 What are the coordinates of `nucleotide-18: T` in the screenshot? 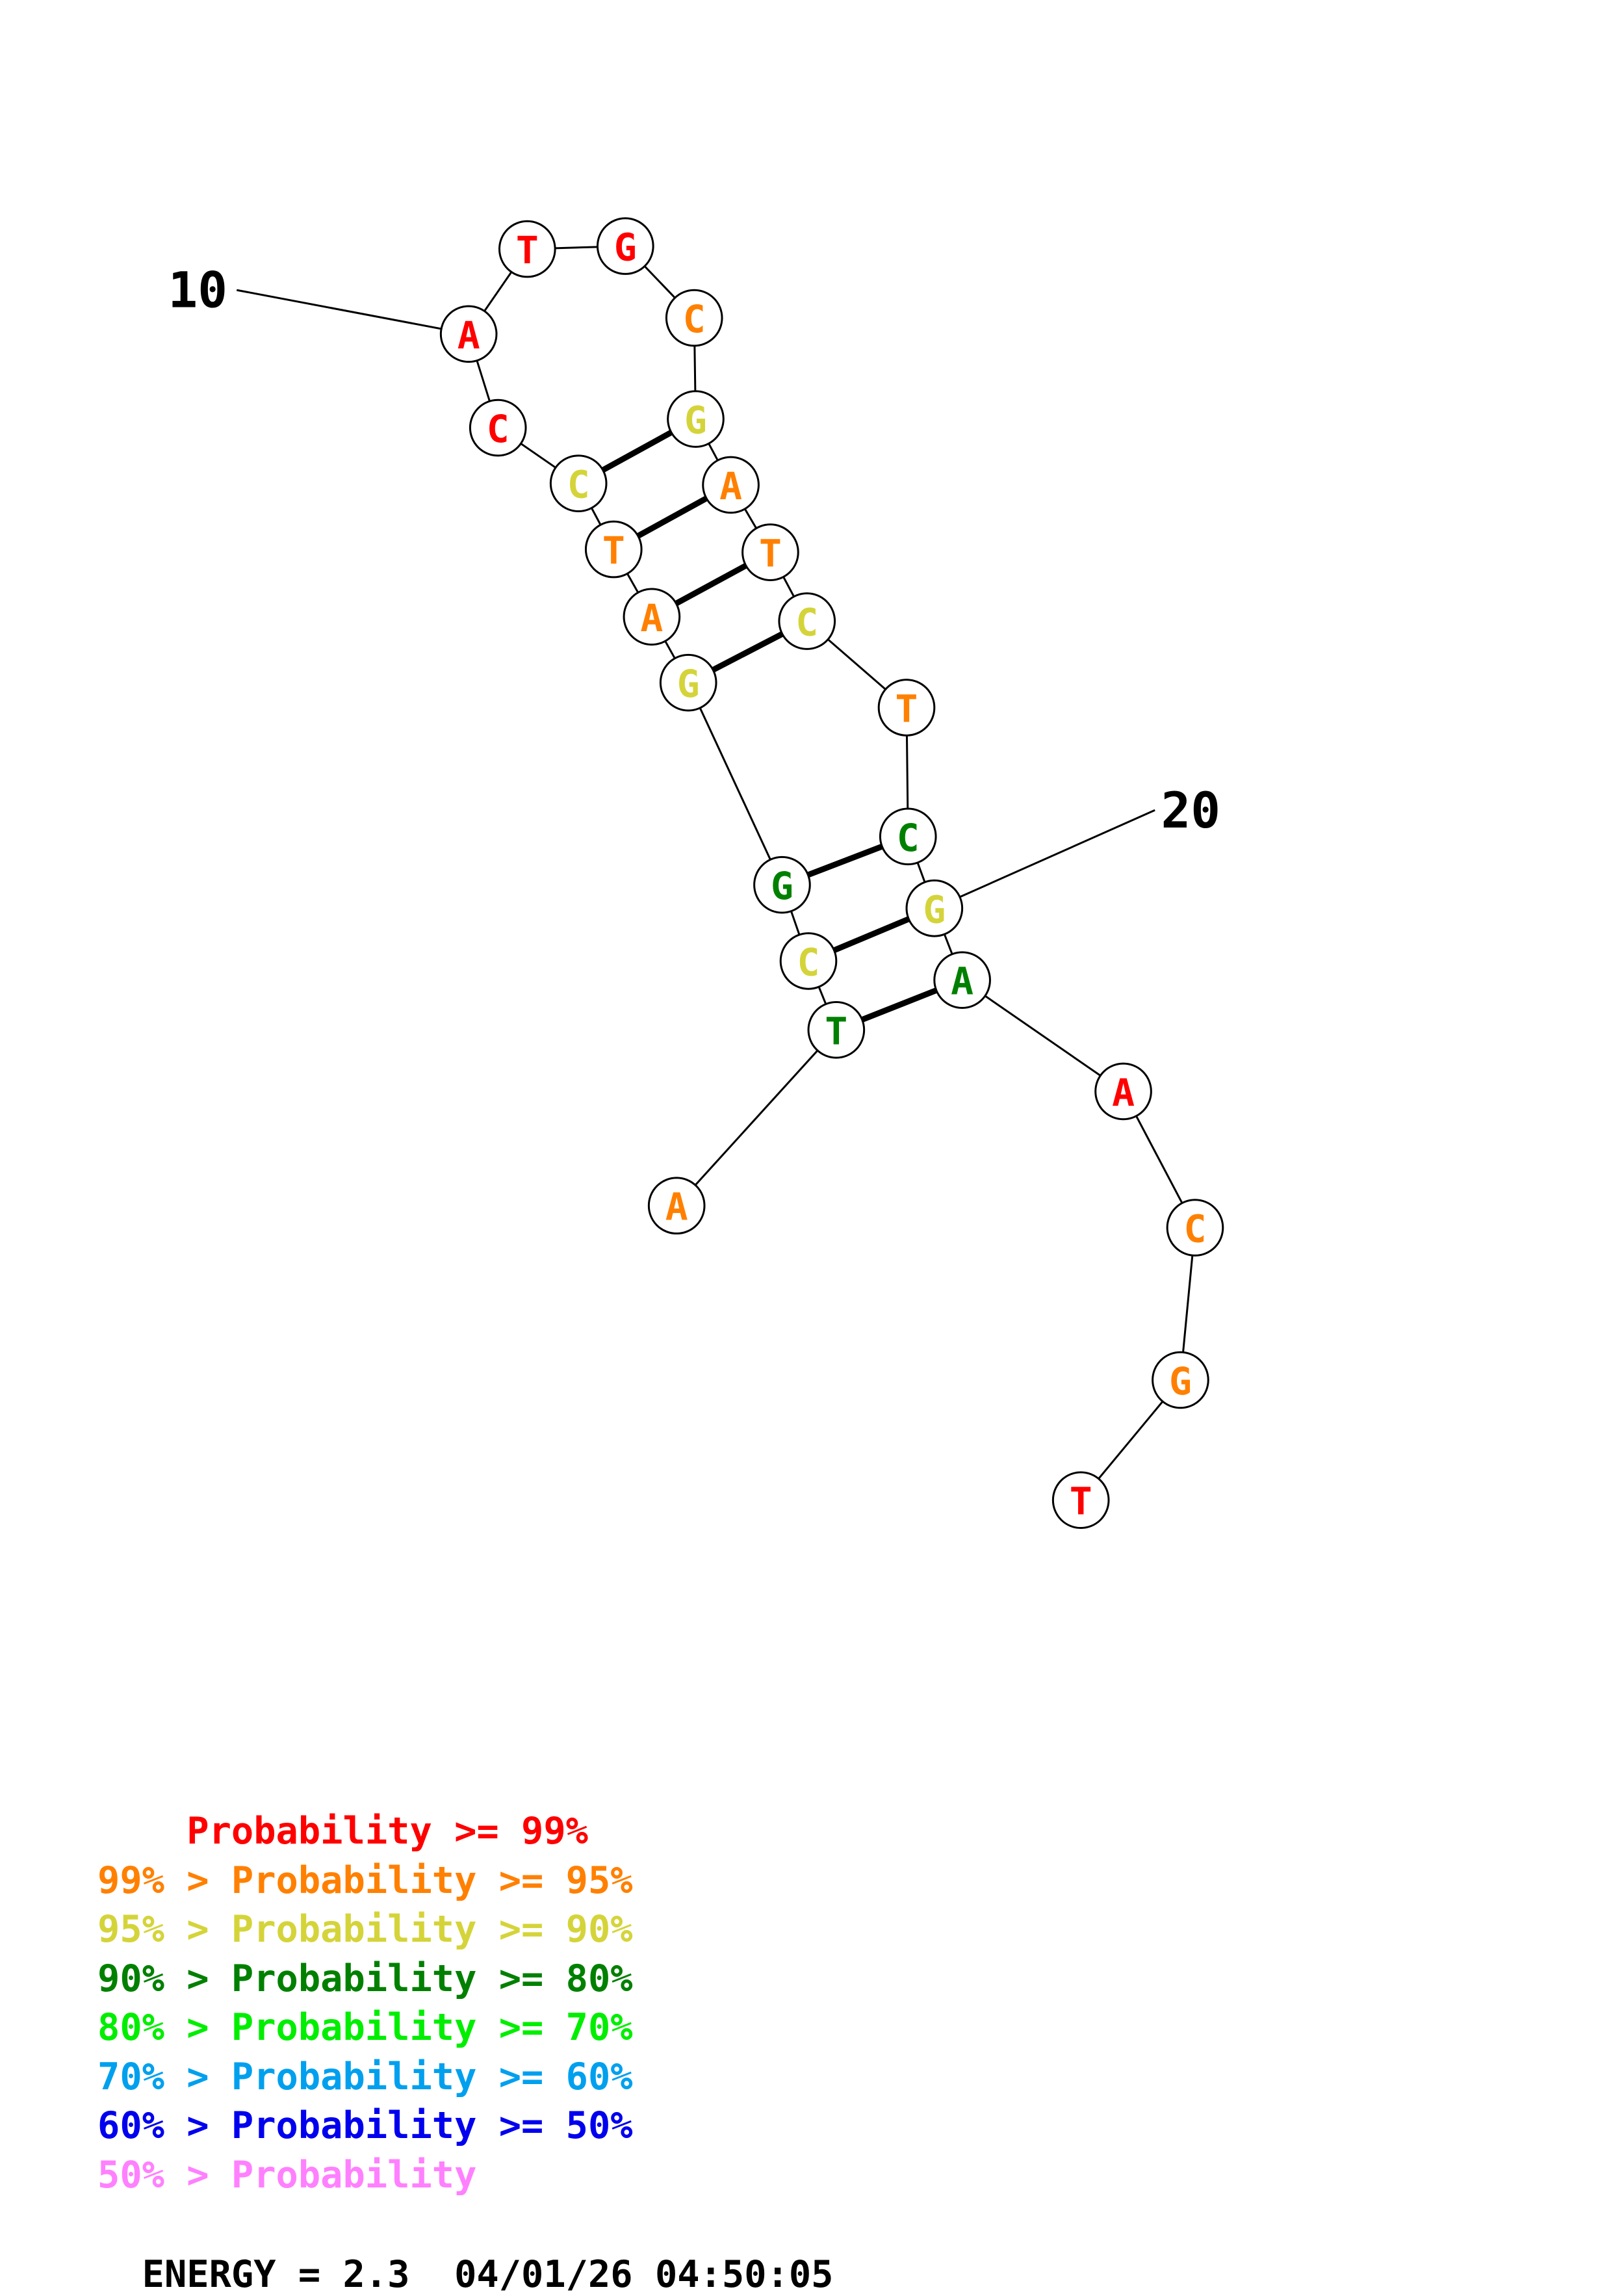 It's located at (907, 708).